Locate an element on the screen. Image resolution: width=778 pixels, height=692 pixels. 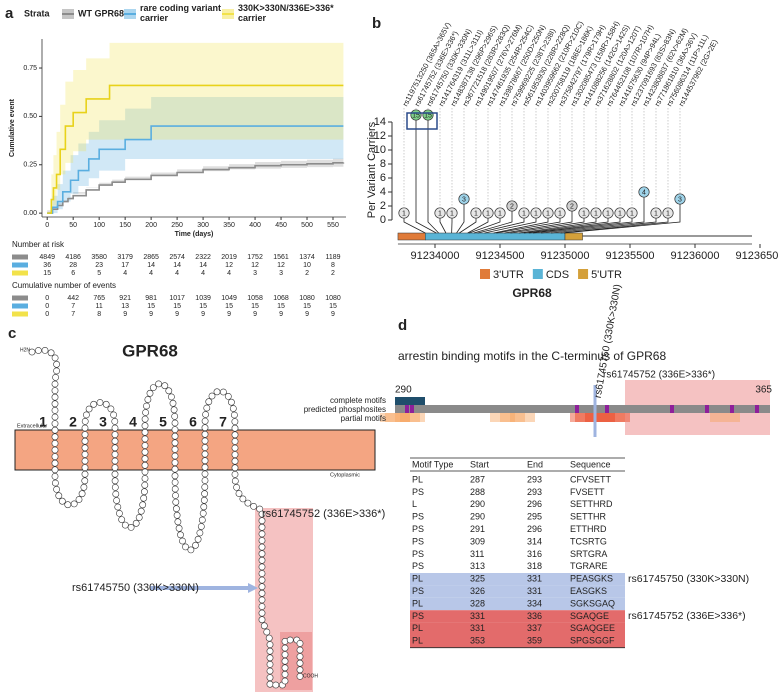
table-cell: 981 is located at coordinates (151, 298).